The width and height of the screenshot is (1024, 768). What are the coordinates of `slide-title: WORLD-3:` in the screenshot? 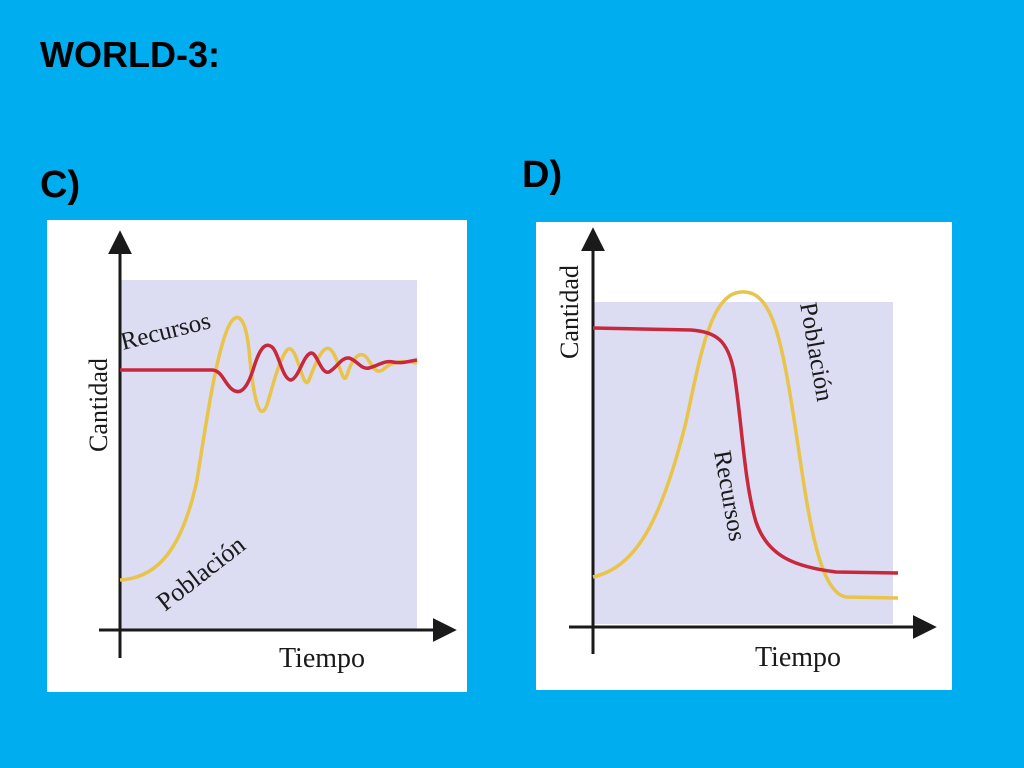 It's located at (130, 54).